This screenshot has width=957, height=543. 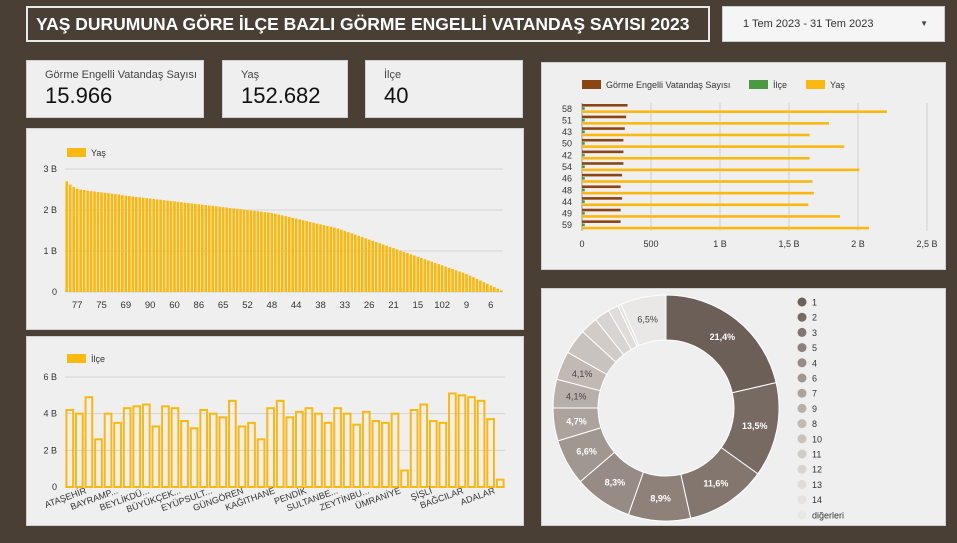 What do you see at coordinates (814, 333) in the screenshot?
I see `legend-label: 3` at bounding box center [814, 333].